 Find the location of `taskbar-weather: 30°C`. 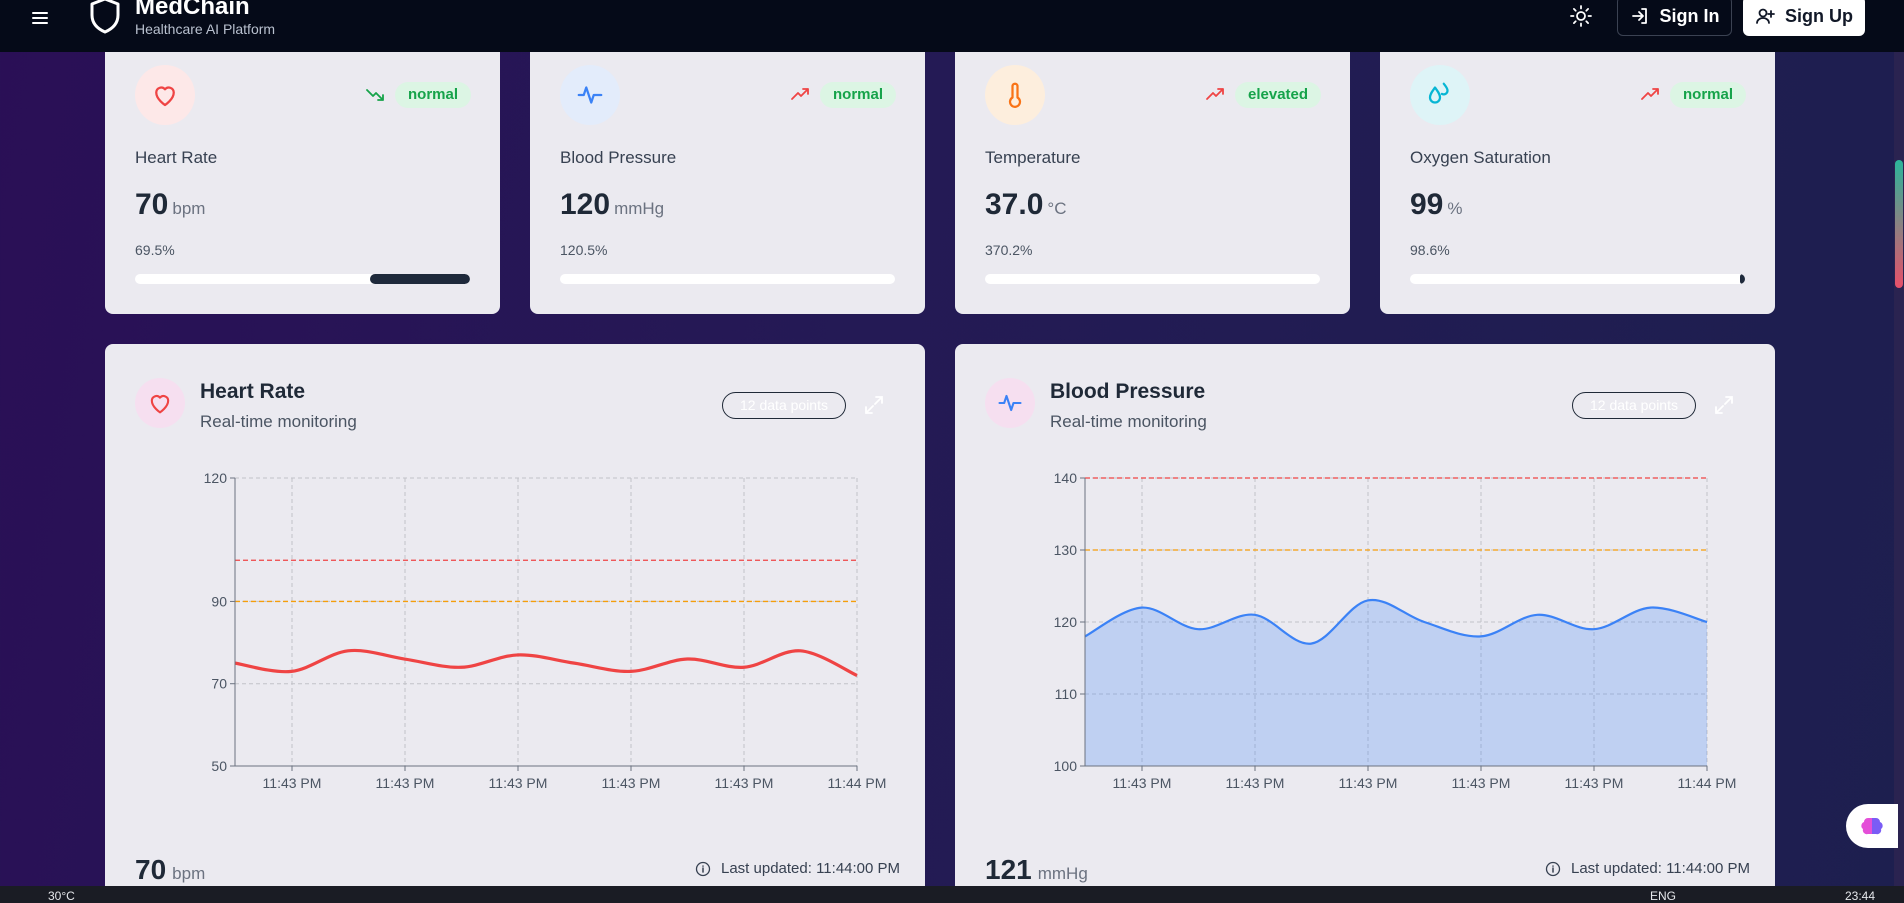

taskbar-weather: 30°C is located at coordinates (61, 896).